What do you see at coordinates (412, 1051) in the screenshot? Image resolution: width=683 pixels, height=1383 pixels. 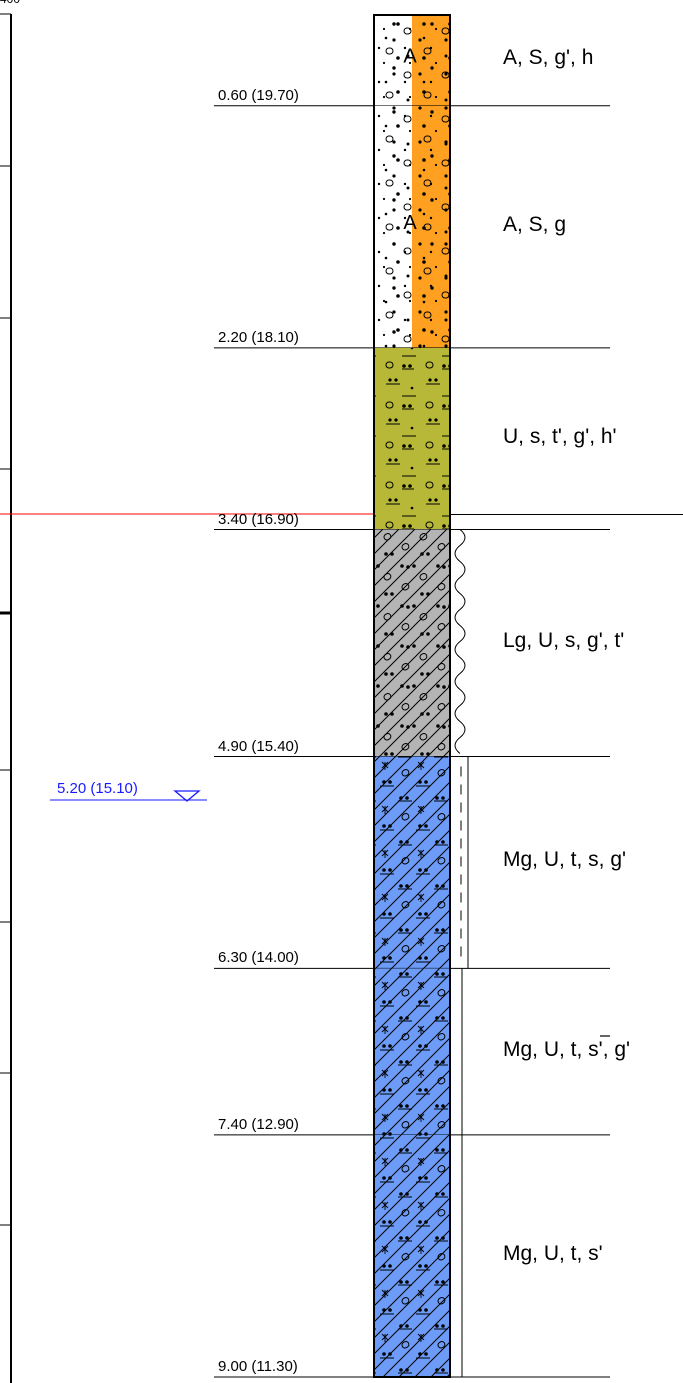 I see `layer-6-pattern` at bounding box center [412, 1051].